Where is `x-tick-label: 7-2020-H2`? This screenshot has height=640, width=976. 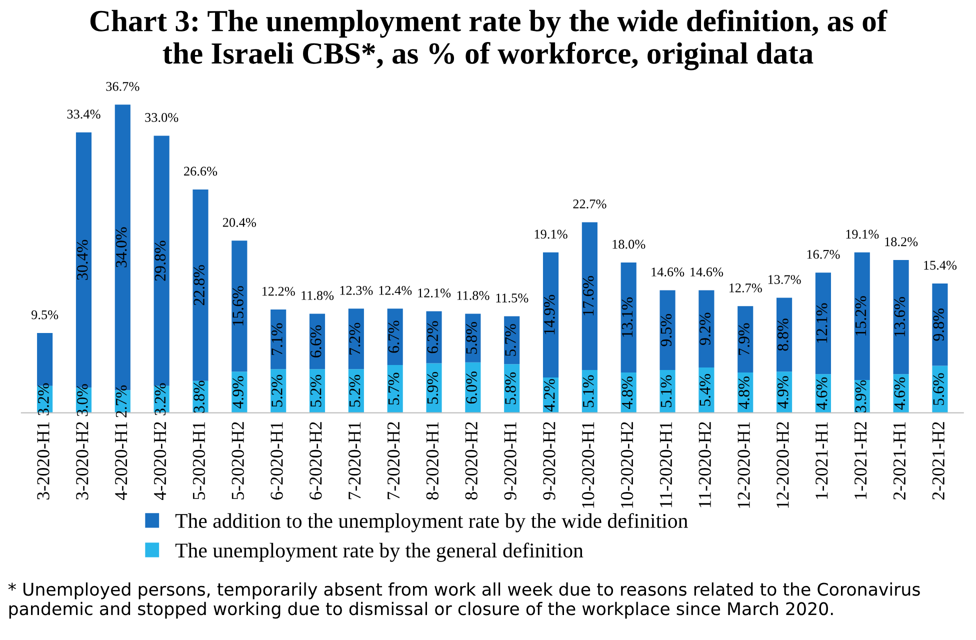 x-tick-label: 7-2020-H2 is located at coordinates (393, 461).